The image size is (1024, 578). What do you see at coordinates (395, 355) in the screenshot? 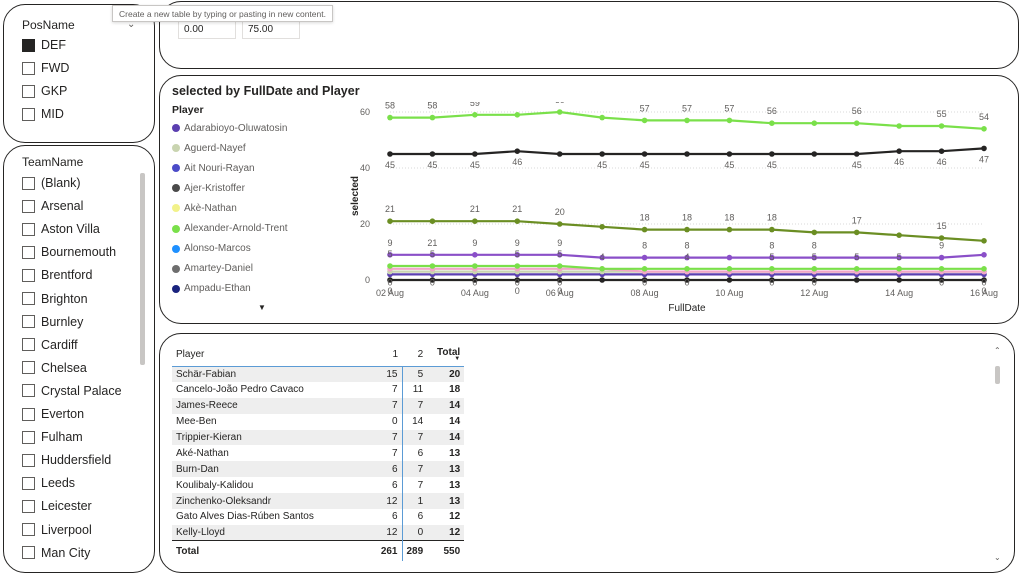
I see `column-header-1: 1` at bounding box center [395, 355].